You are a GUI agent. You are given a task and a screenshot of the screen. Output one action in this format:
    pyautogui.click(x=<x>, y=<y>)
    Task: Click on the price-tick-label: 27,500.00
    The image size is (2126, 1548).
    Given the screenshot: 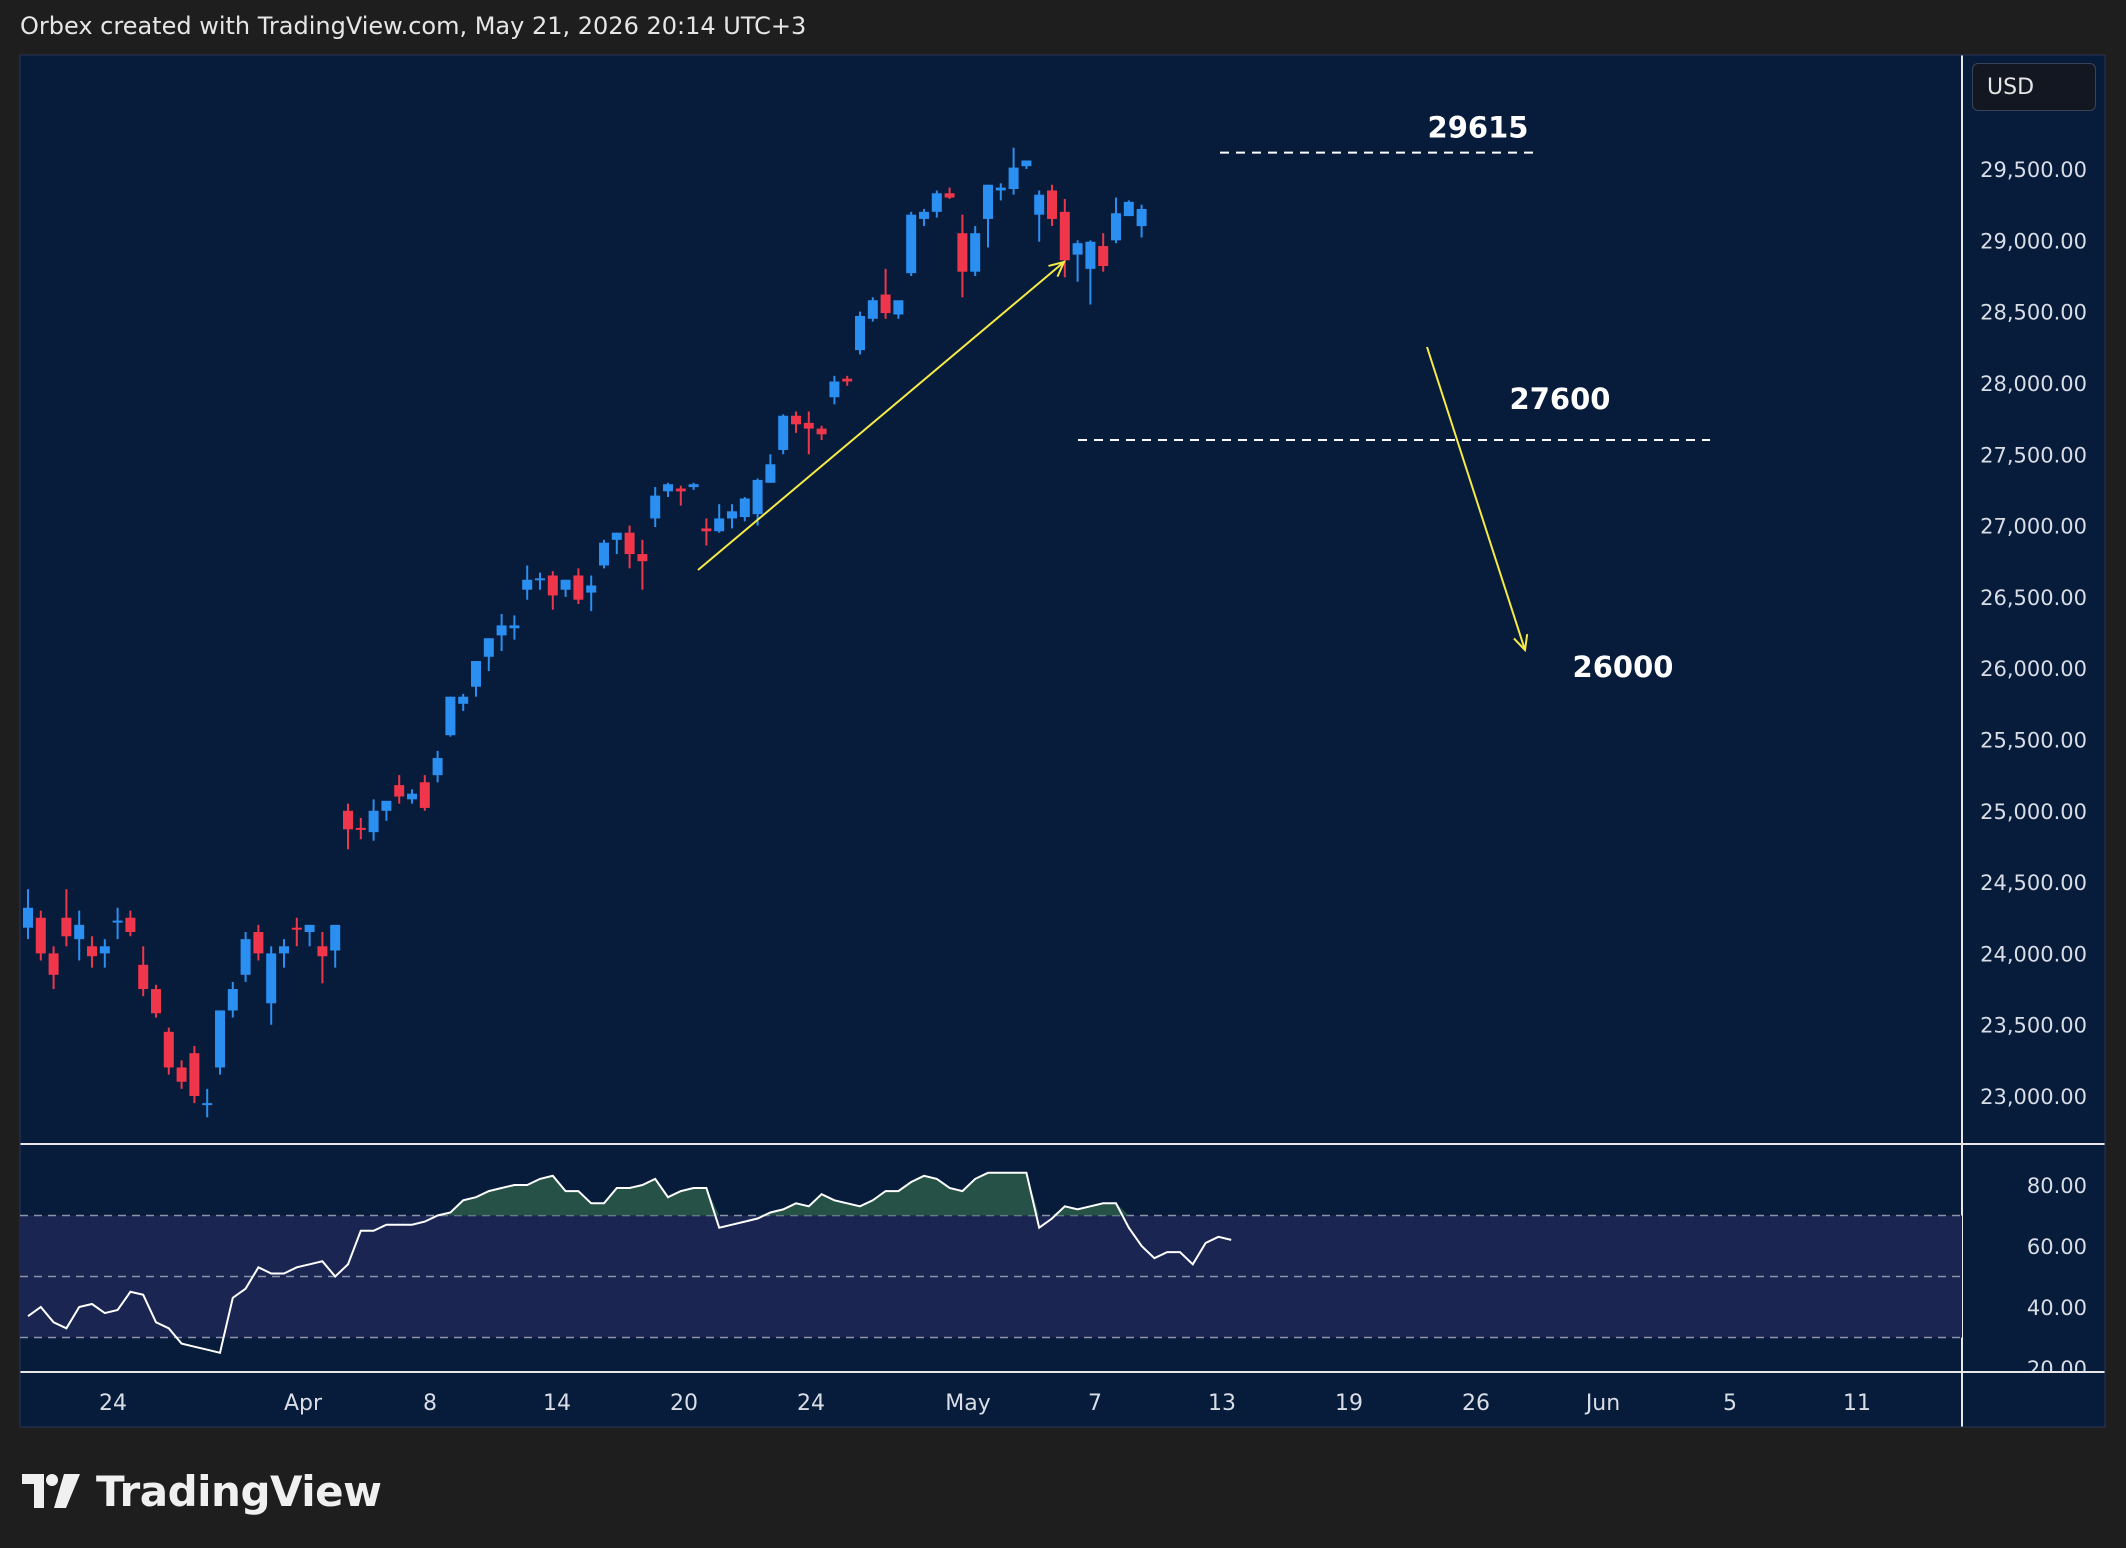 What is the action you would take?
    pyautogui.click(x=2033, y=455)
    